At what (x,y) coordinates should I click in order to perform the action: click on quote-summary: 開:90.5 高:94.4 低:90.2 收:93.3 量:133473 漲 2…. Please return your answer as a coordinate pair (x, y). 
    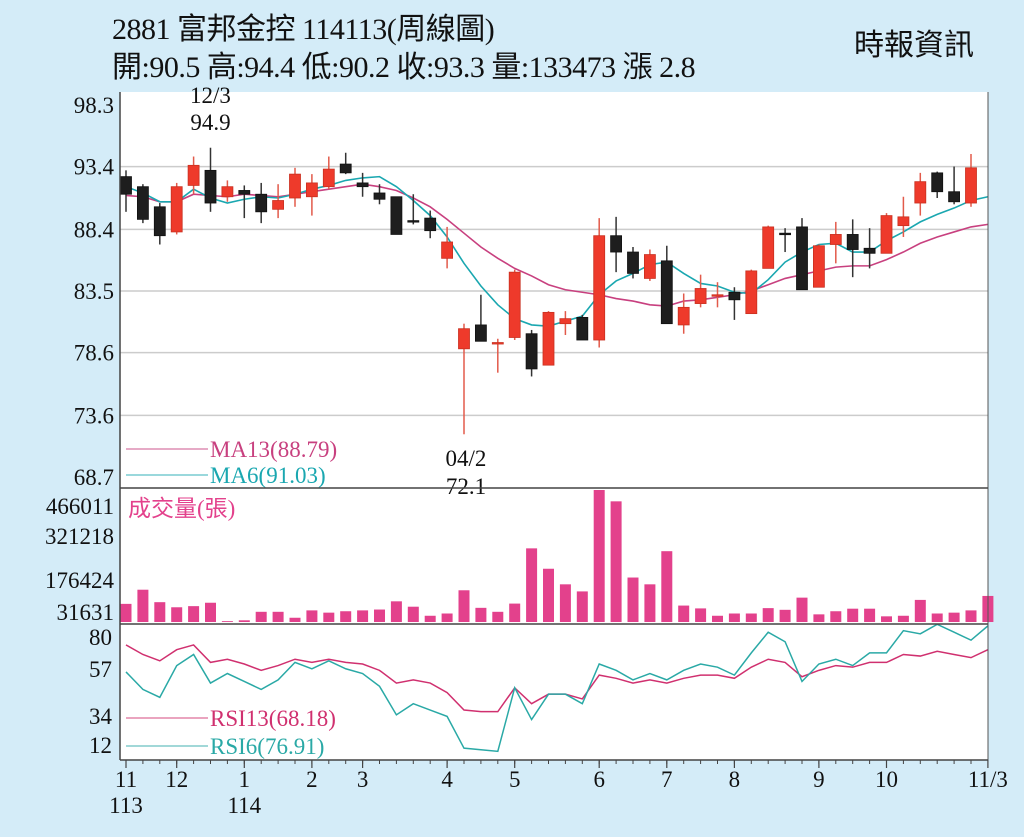
    Looking at the image, I should click on (404, 67).